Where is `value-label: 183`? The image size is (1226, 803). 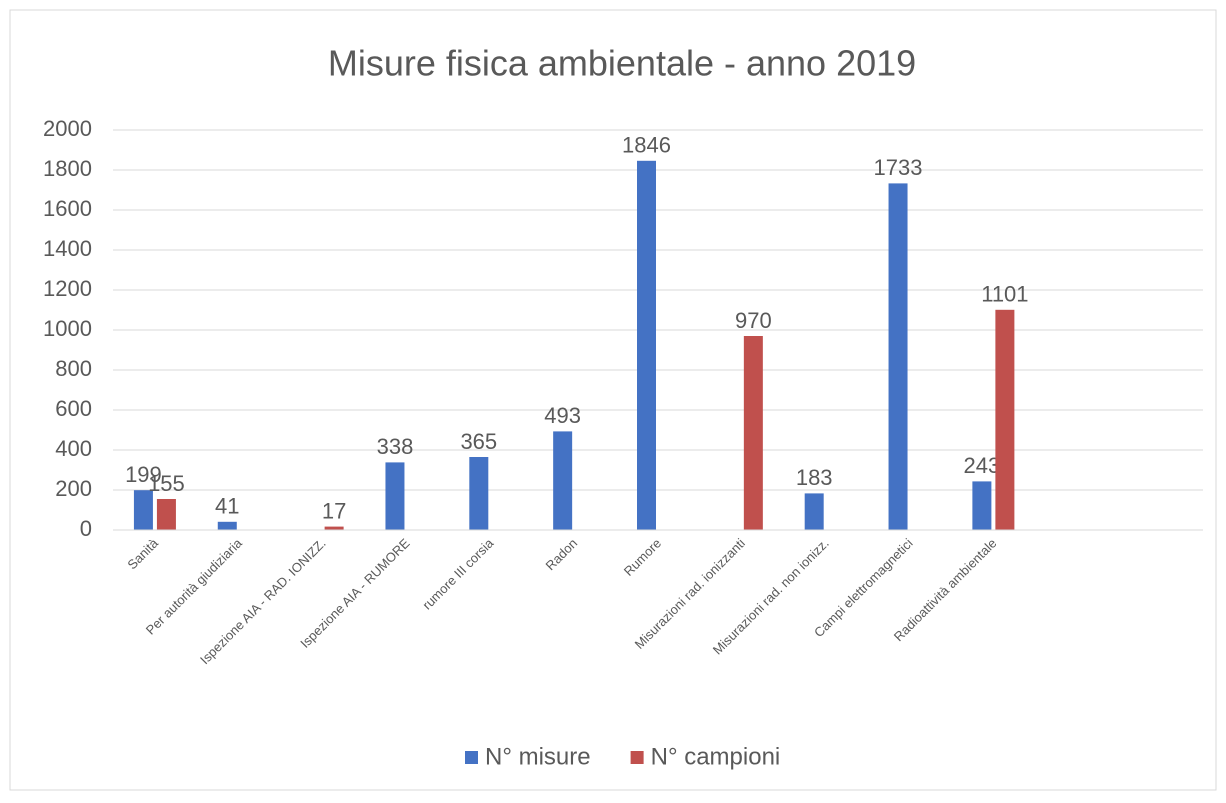
value-label: 183 is located at coordinates (814, 477).